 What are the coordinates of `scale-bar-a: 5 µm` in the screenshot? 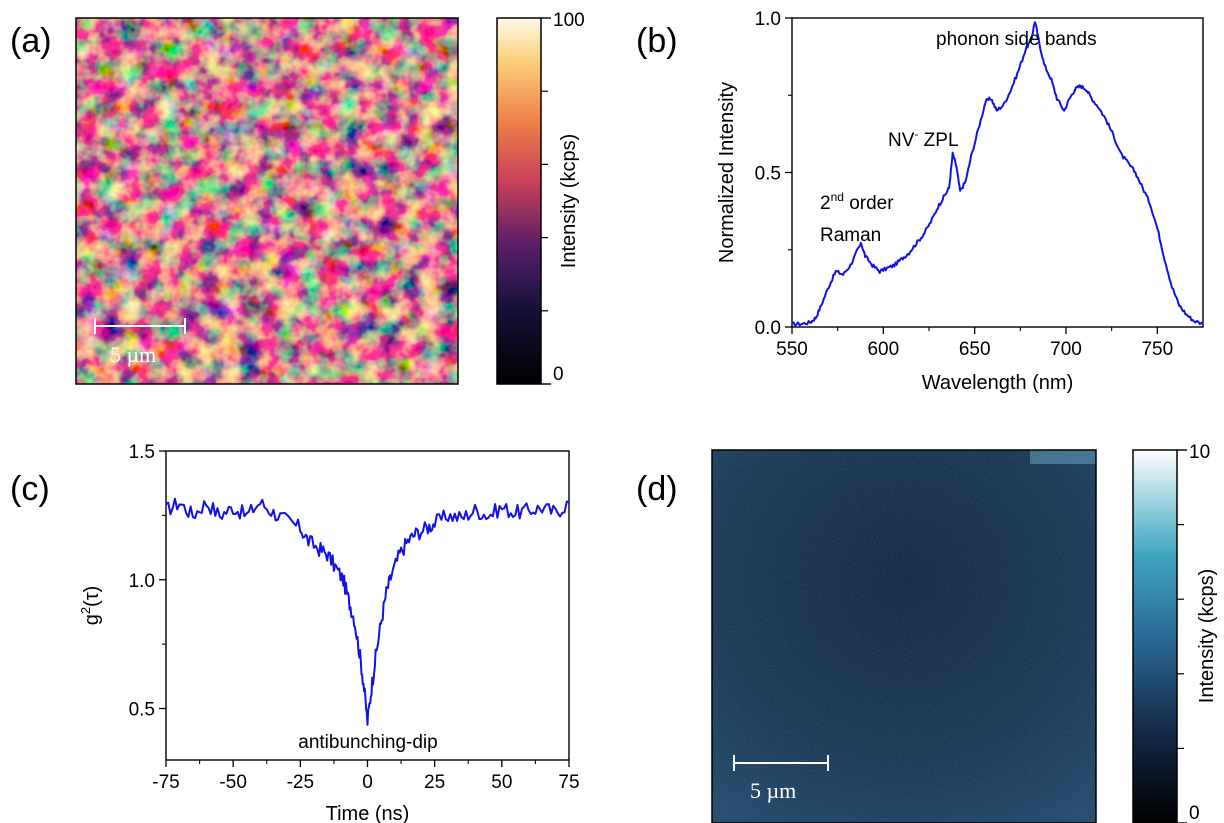 It's located at (140, 342).